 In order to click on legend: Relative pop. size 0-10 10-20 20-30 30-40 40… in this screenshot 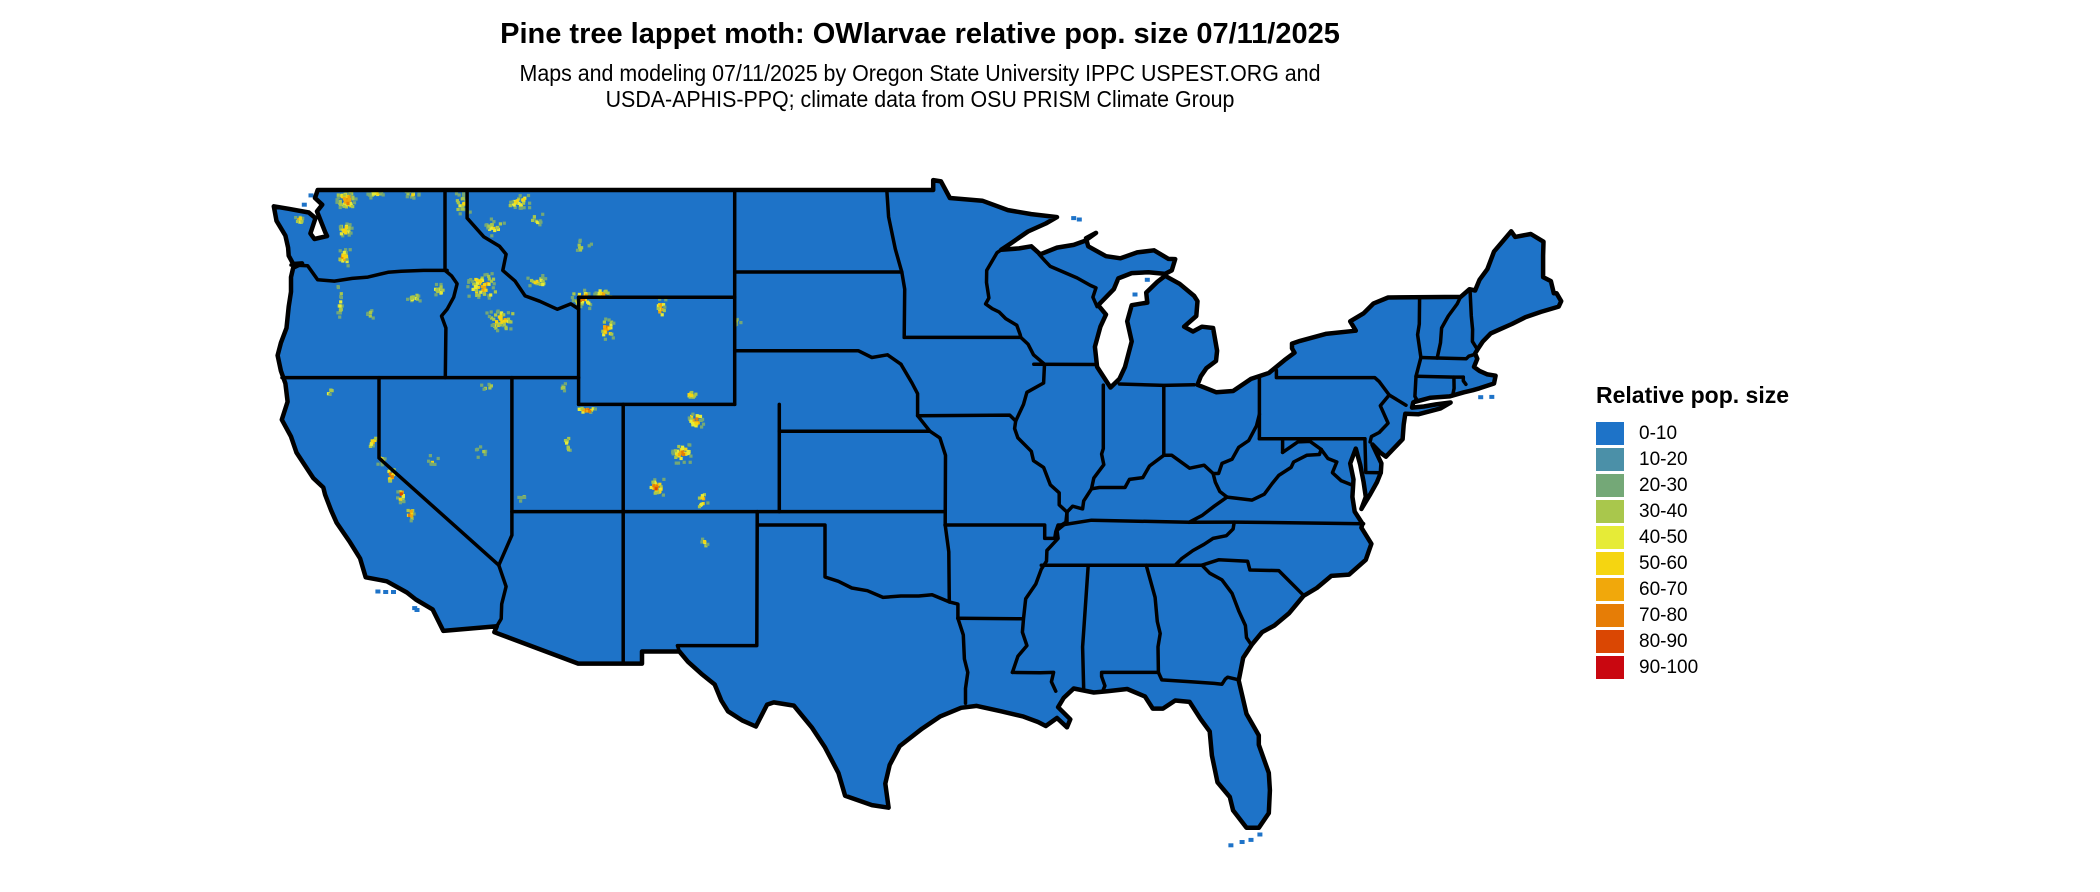, I will do `click(1692, 532)`.